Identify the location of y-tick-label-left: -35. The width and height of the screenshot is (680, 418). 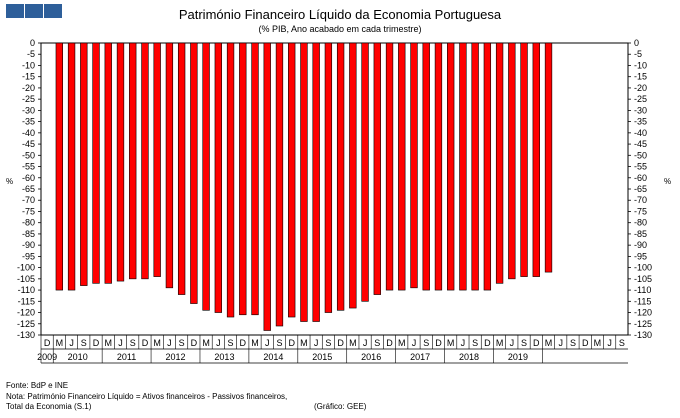
(28, 122).